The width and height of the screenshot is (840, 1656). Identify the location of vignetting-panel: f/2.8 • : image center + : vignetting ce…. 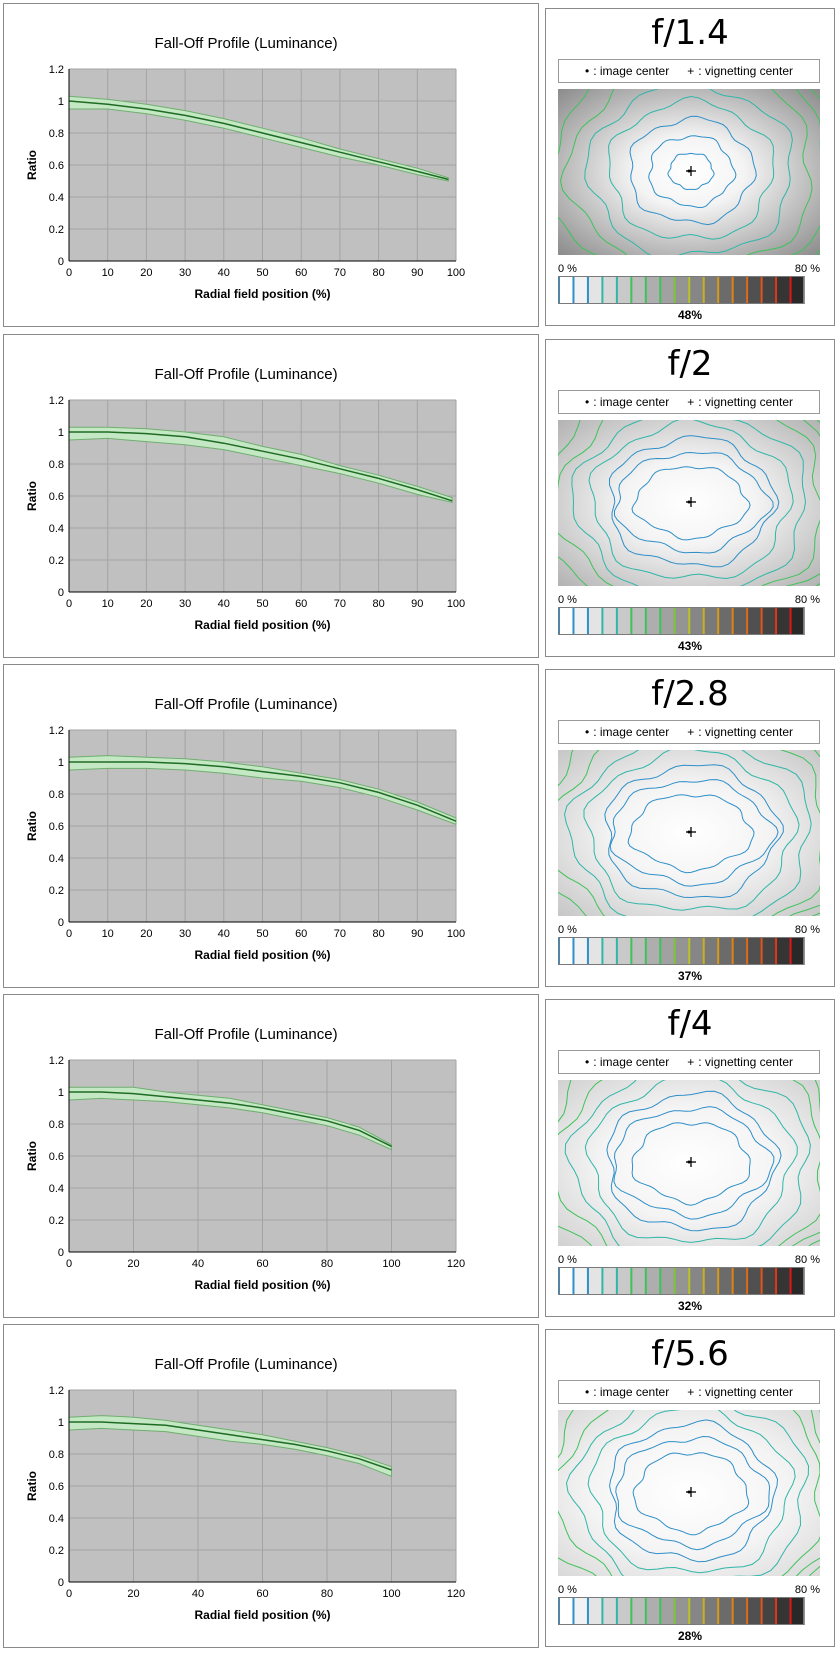
(690, 828).